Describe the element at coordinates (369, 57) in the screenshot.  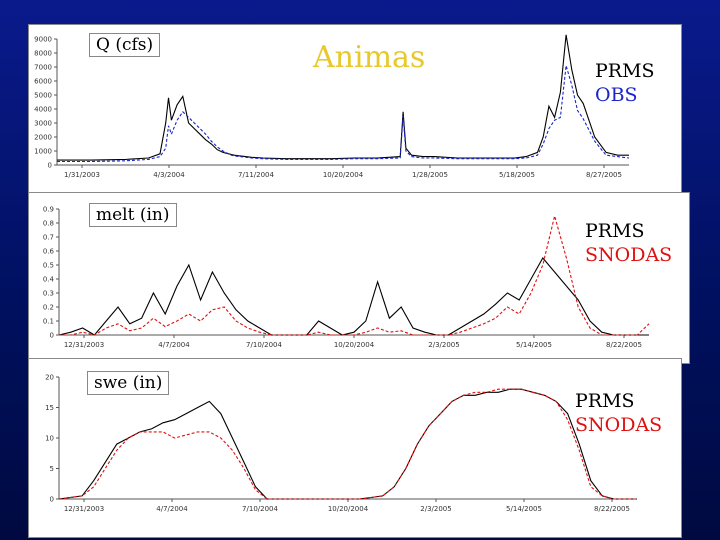
I see `chart-title: Animas` at that location.